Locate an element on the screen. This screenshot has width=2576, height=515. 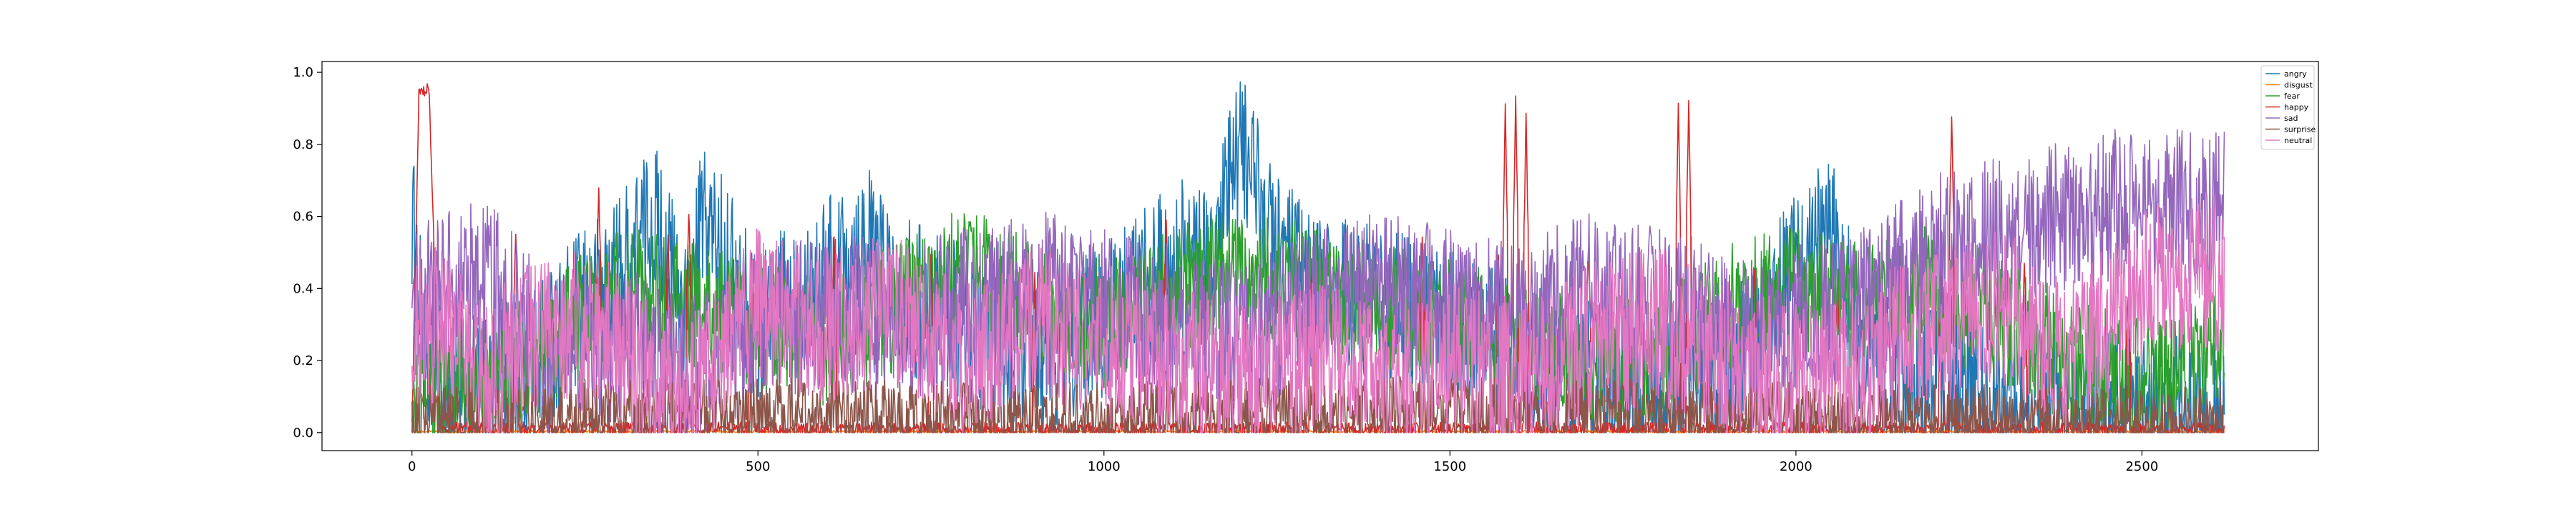
y-tick-label: 0.8 is located at coordinates (303, 145).